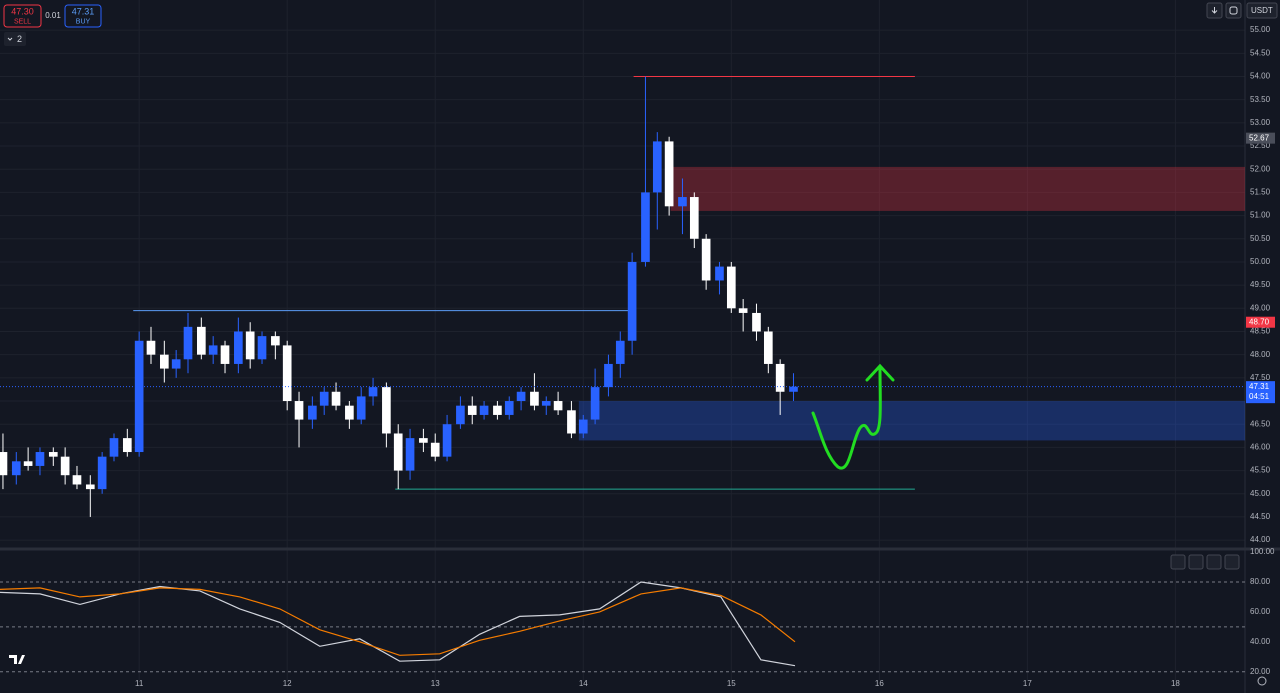 The image size is (1280, 693). What do you see at coordinates (1259, 386) in the screenshot?
I see `price-label: 47.31` at bounding box center [1259, 386].